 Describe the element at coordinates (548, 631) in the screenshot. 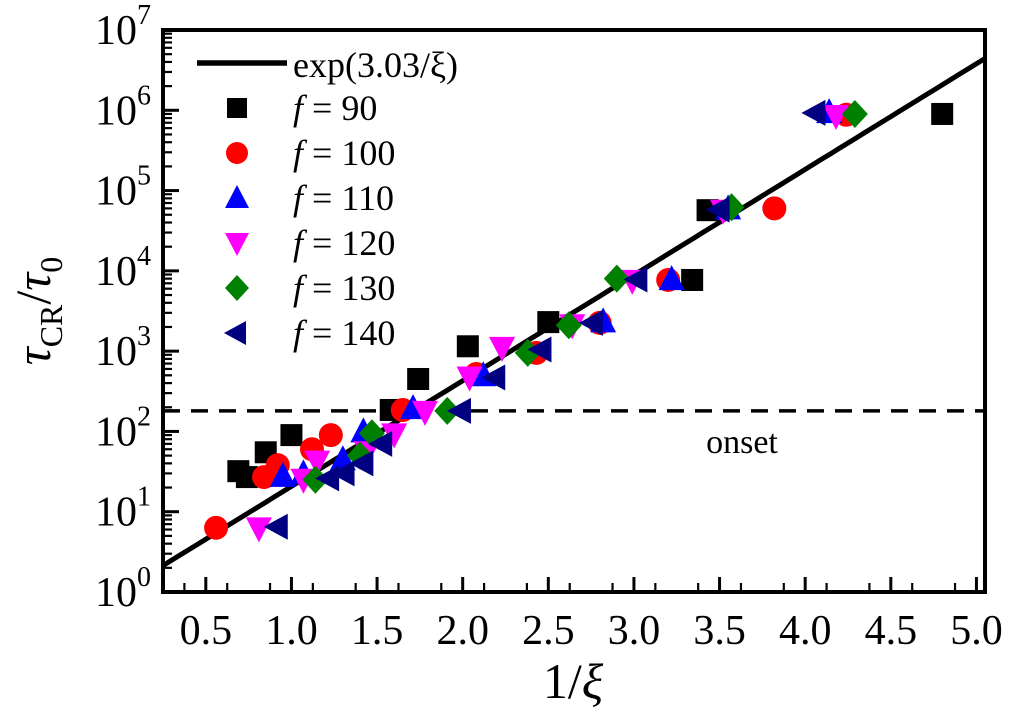

I see `x-tick-label: 2.5` at that location.